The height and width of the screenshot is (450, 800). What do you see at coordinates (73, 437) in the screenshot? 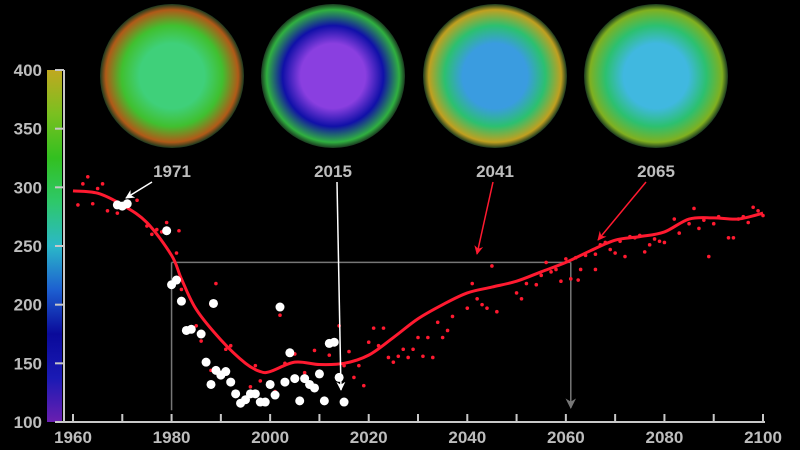
I see `x-tick-label: 1960` at bounding box center [73, 437].